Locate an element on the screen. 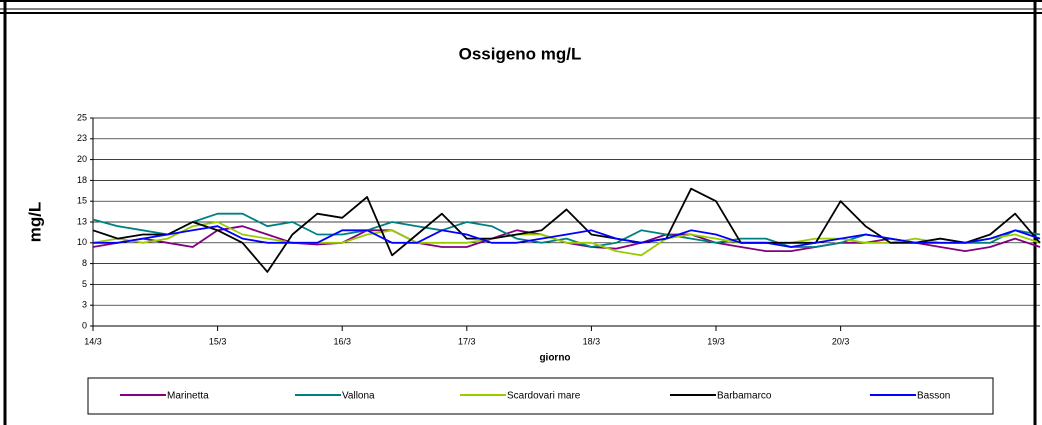  y-axis-label: mg/L is located at coordinates (34, 222).